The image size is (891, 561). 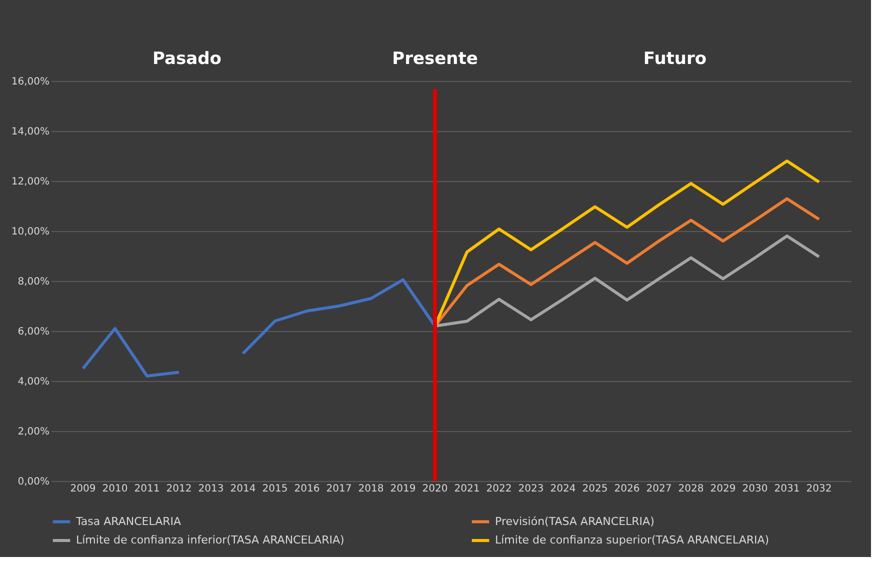 What do you see at coordinates (531, 489) in the screenshot?
I see `x-tick-label: 2023` at bounding box center [531, 489].